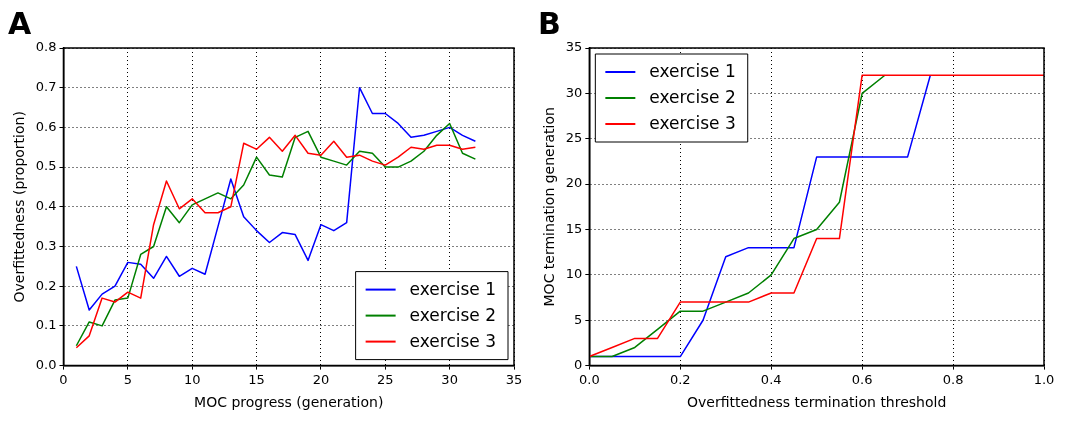 This screenshot has height=424, width=1078. What do you see at coordinates (20, 23) in the screenshot?
I see `chart-title: A` at bounding box center [20, 23].